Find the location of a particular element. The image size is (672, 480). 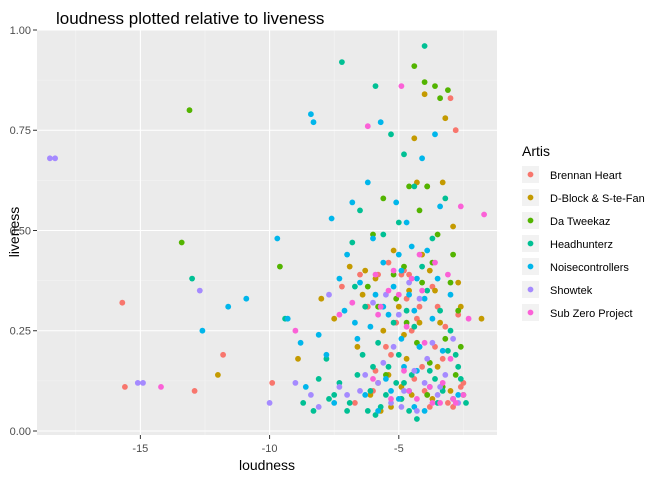

y-axis-title: liveness is located at coordinates (14, 232).